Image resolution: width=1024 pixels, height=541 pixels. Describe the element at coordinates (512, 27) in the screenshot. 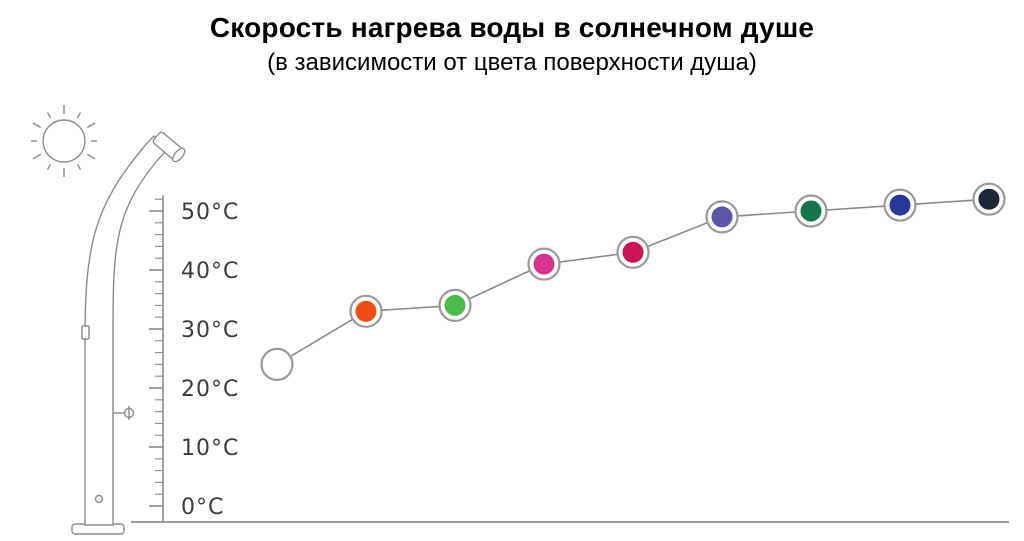

I see `page-title: Скорость нагрева воды в солнечном душе` at that location.